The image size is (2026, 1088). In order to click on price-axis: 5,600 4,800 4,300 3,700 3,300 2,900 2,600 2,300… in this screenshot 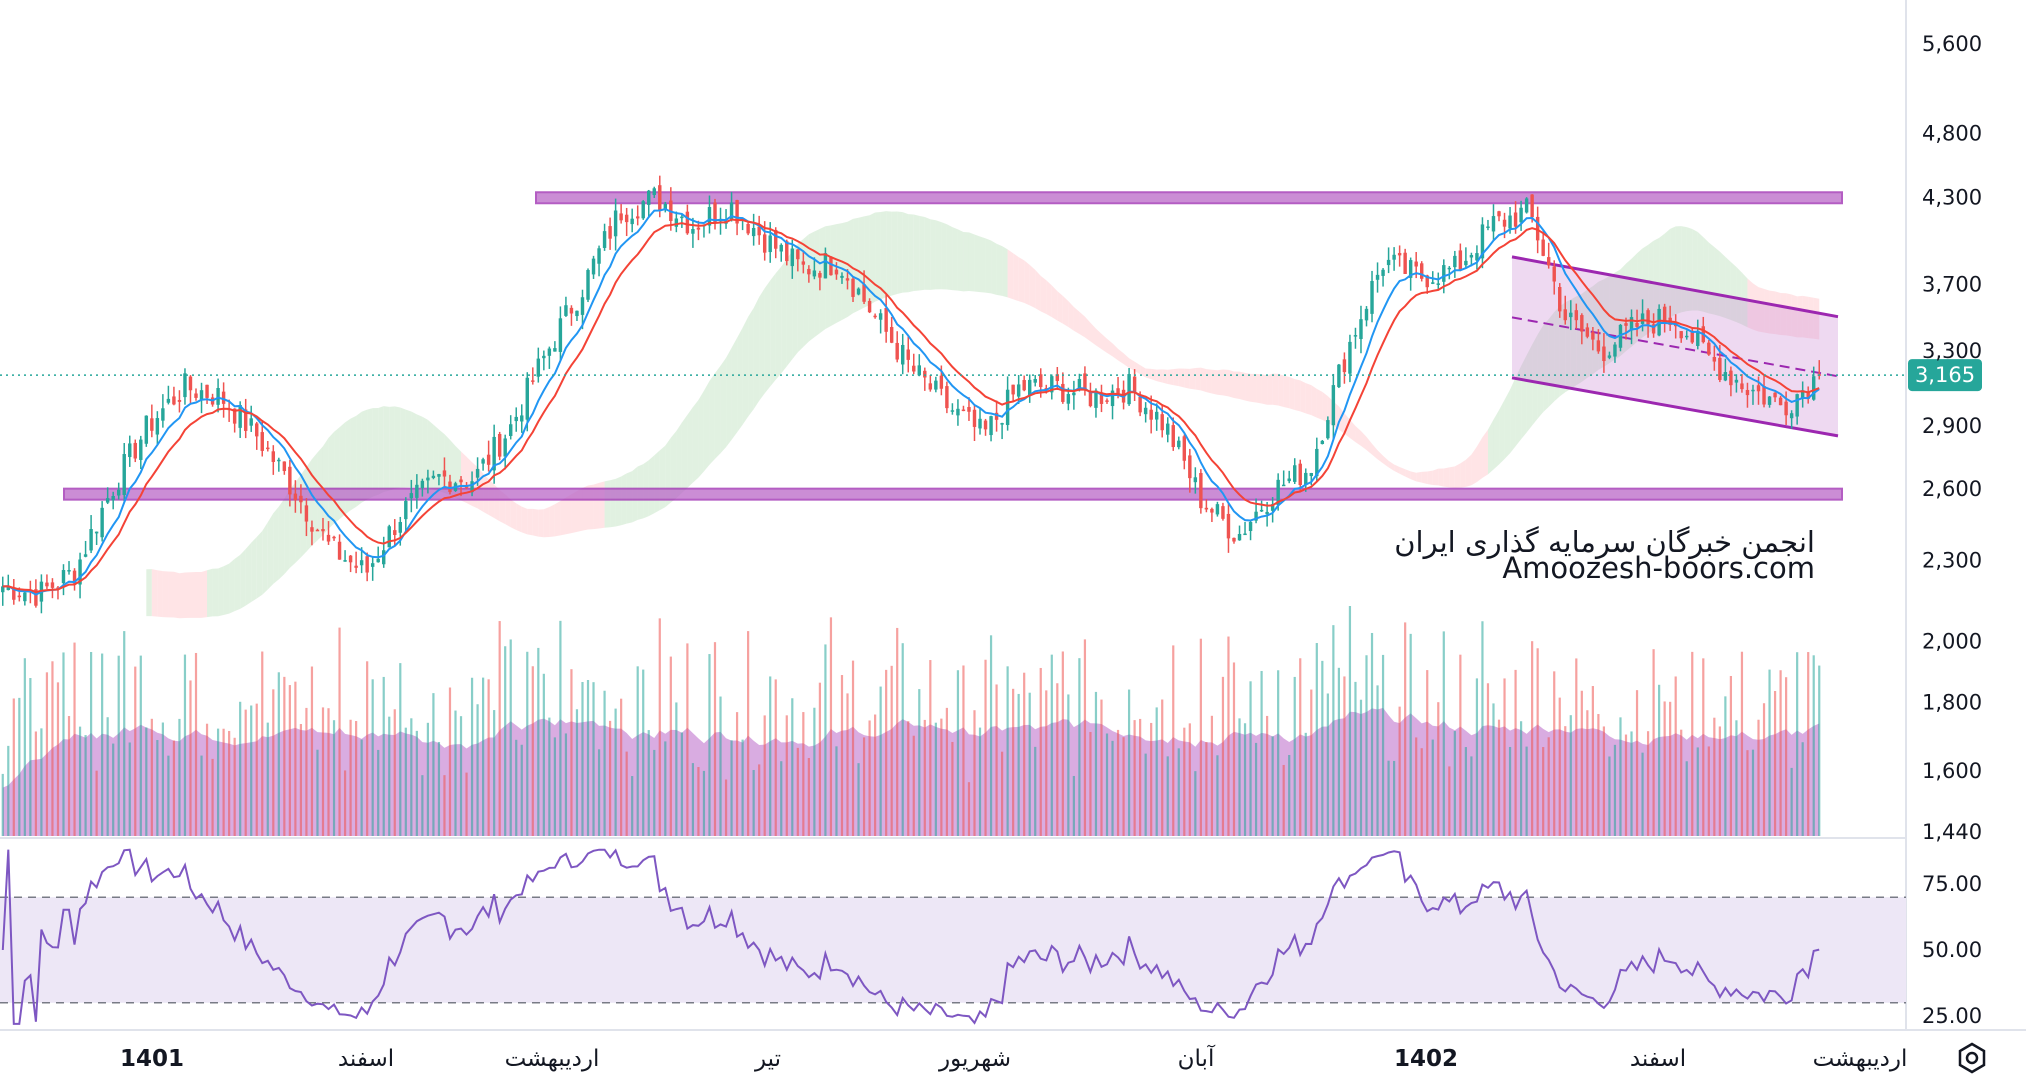, I will do `click(1952, 438)`.